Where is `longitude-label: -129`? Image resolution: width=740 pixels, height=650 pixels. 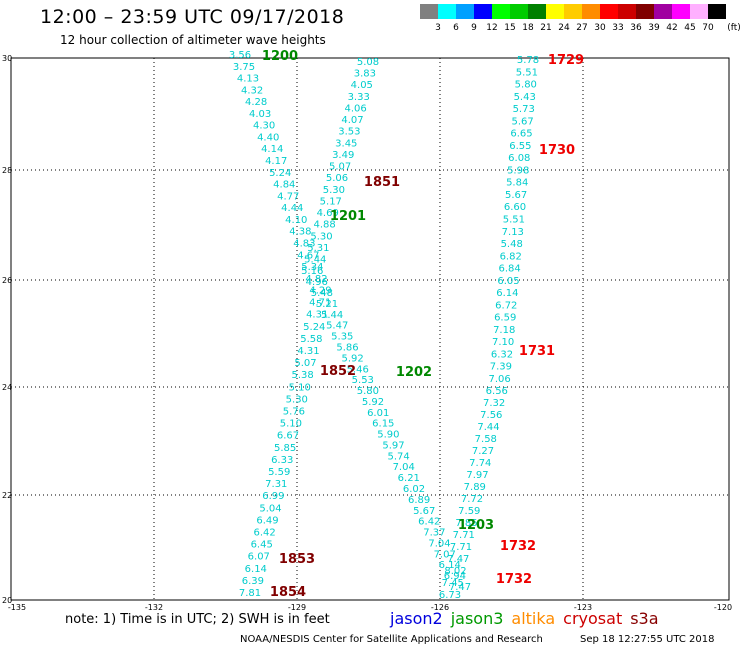
longitude-label: -129 is located at coordinates (297, 607).